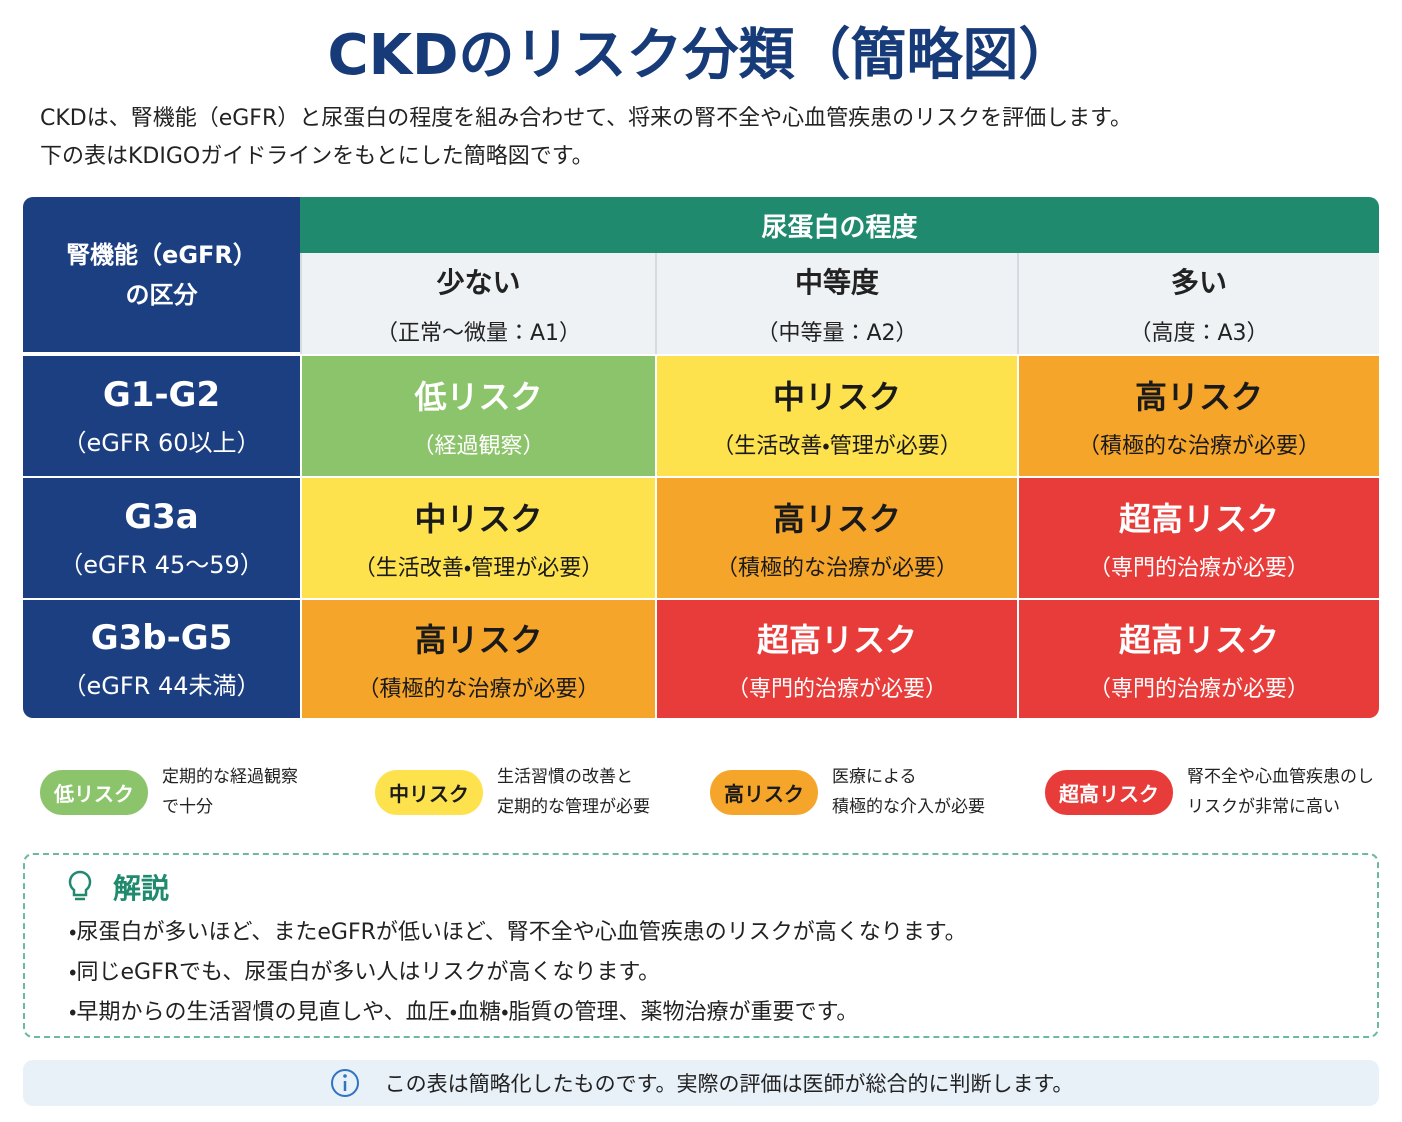 The height and width of the screenshot is (1122, 1402). What do you see at coordinates (908, 792) in the screenshot?
I see `legend-text: 医療による積極的な介入が必要` at bounding box center [908, 792].